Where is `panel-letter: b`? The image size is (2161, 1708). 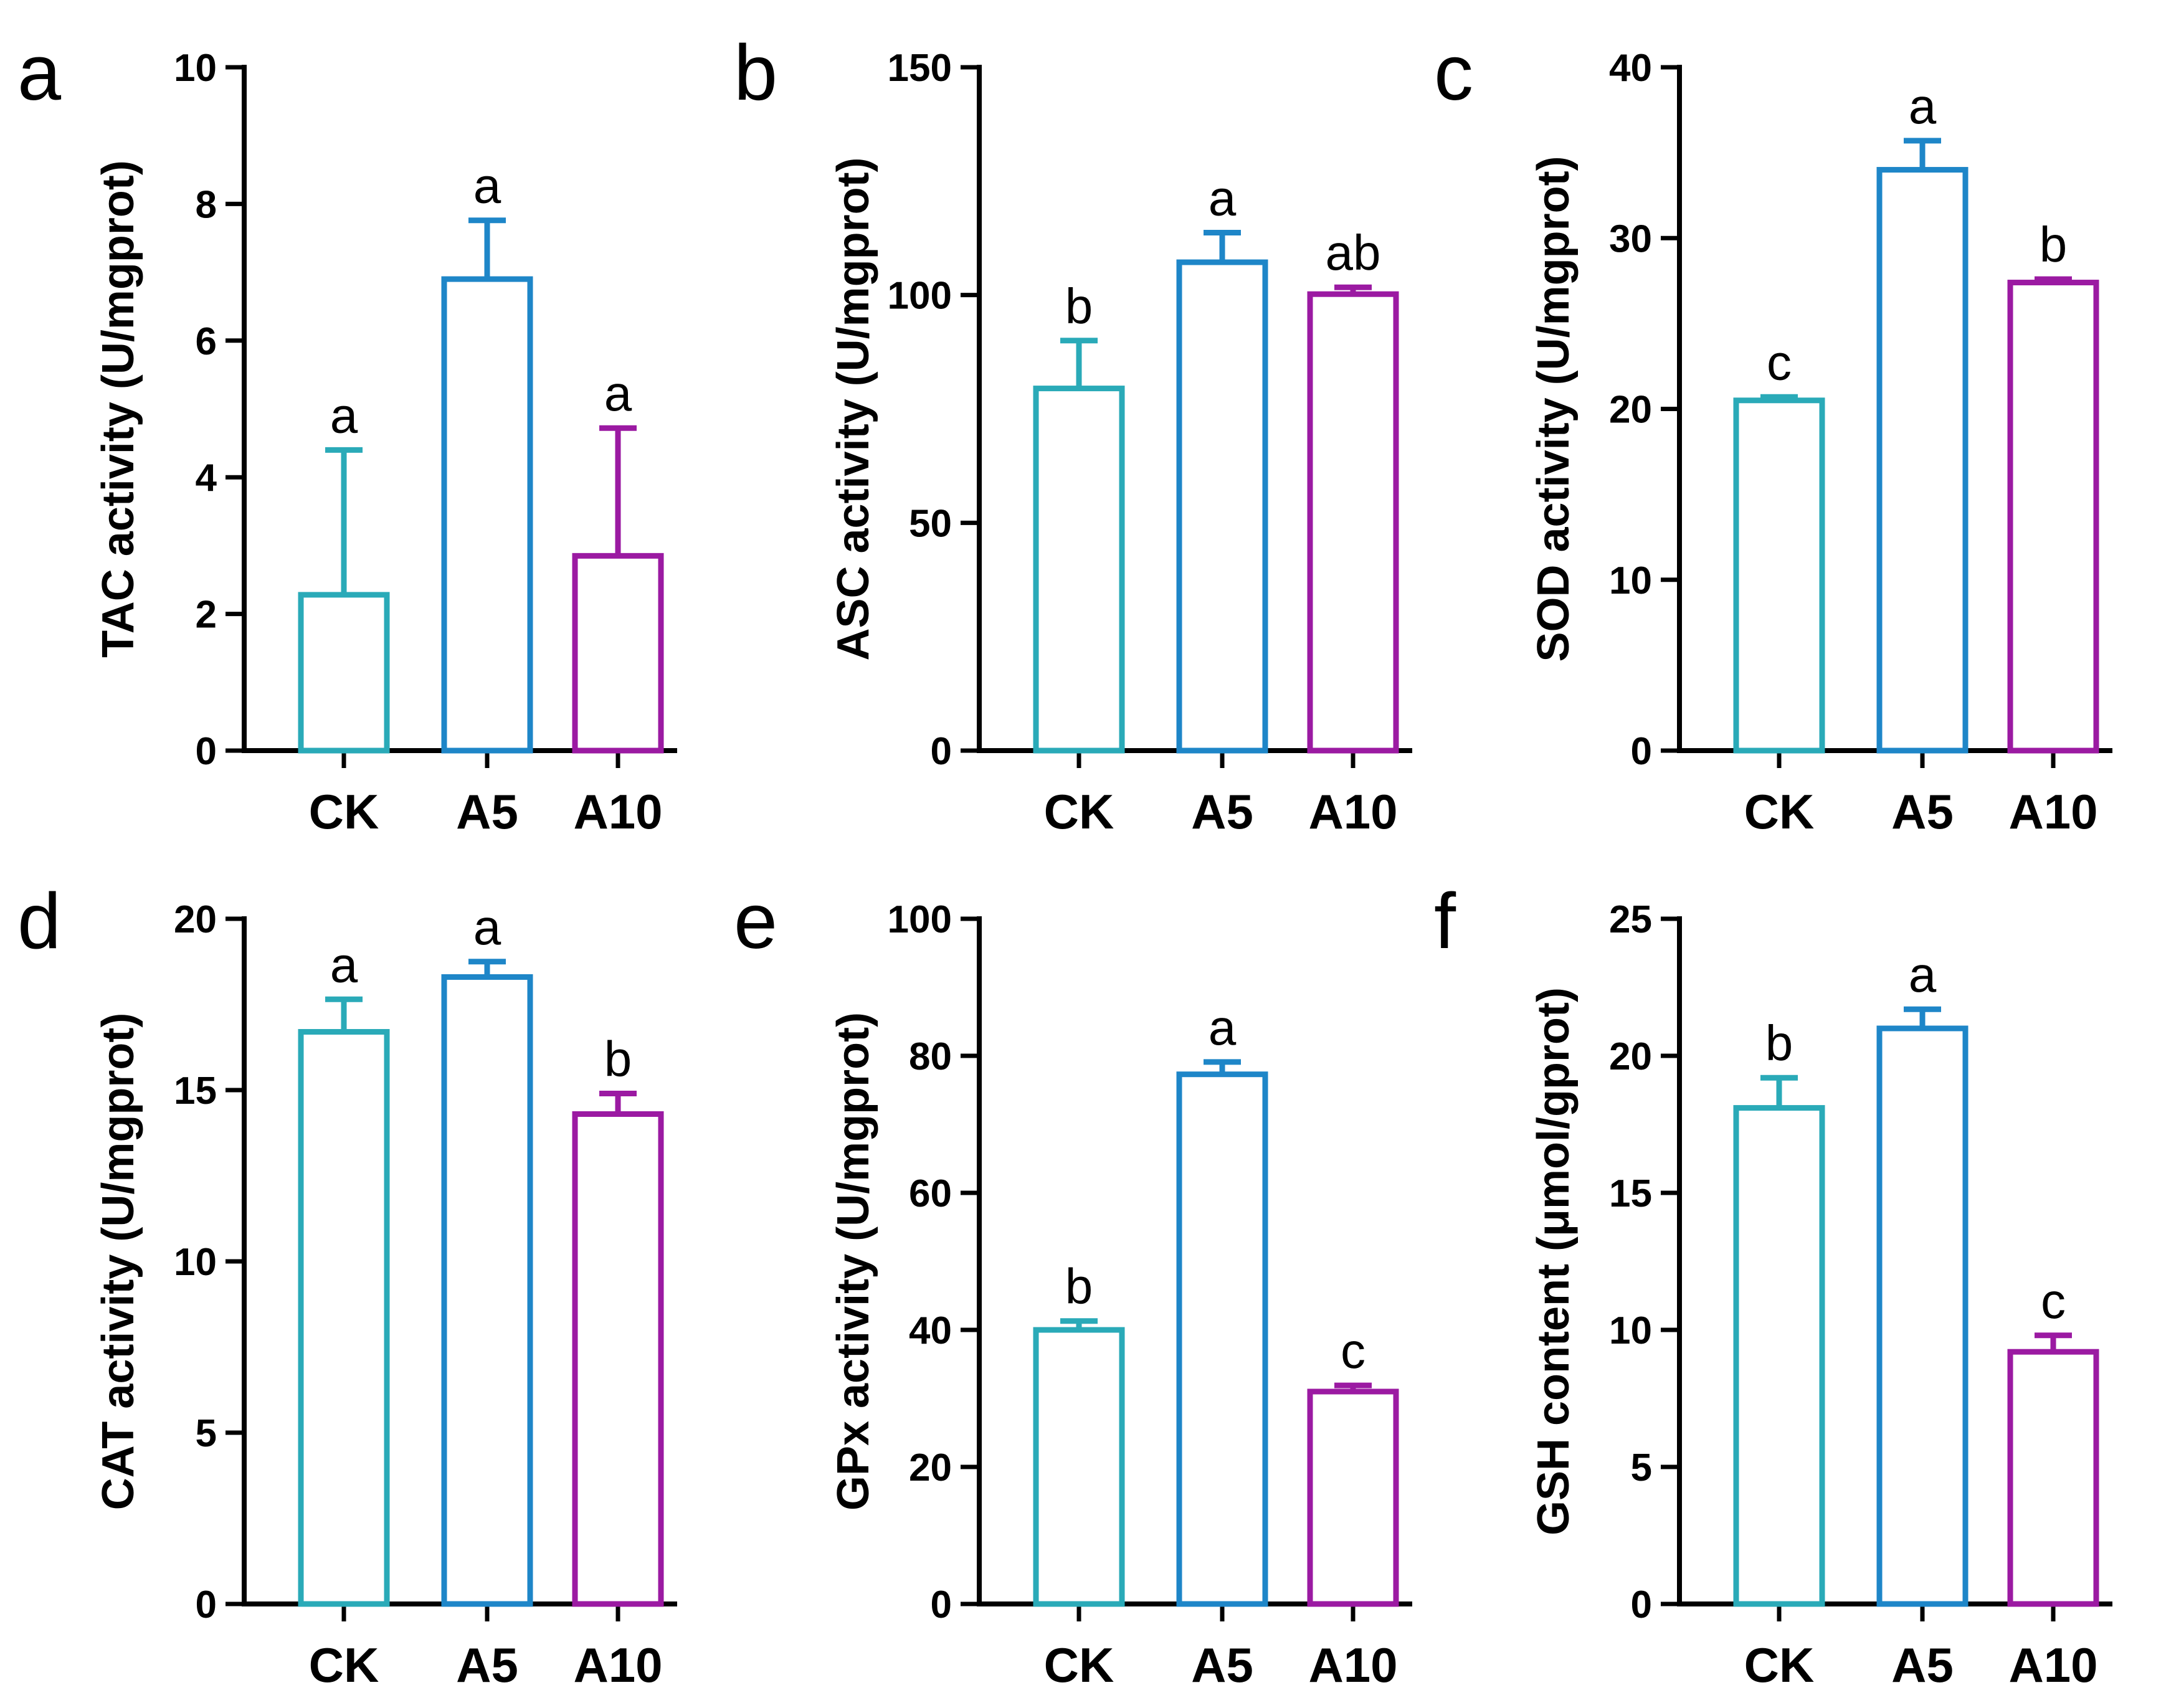
panel-letter: b is located at coordinates (755, 72).